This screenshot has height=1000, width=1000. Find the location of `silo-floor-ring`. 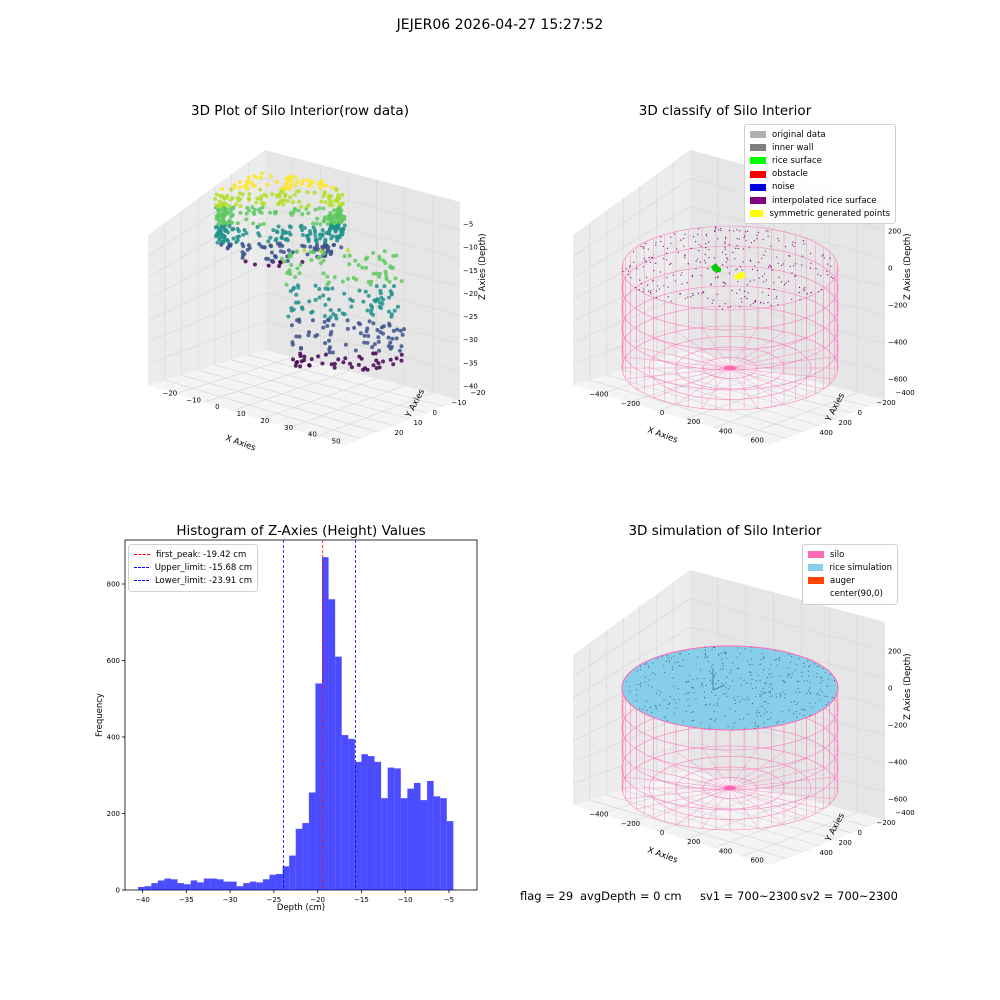

silo-floor-ring is located at coordinates (730, 368).